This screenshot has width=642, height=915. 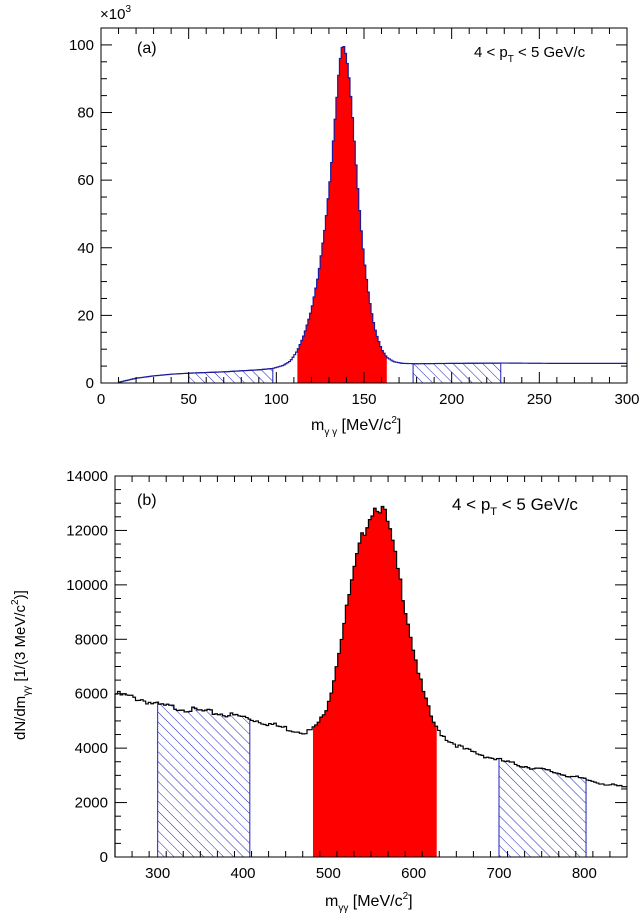 What do you see at coordinates (498, 873) in the screenshot?
I see `panel-b-x-tick-label: 700` at bounding box center [498, 873].